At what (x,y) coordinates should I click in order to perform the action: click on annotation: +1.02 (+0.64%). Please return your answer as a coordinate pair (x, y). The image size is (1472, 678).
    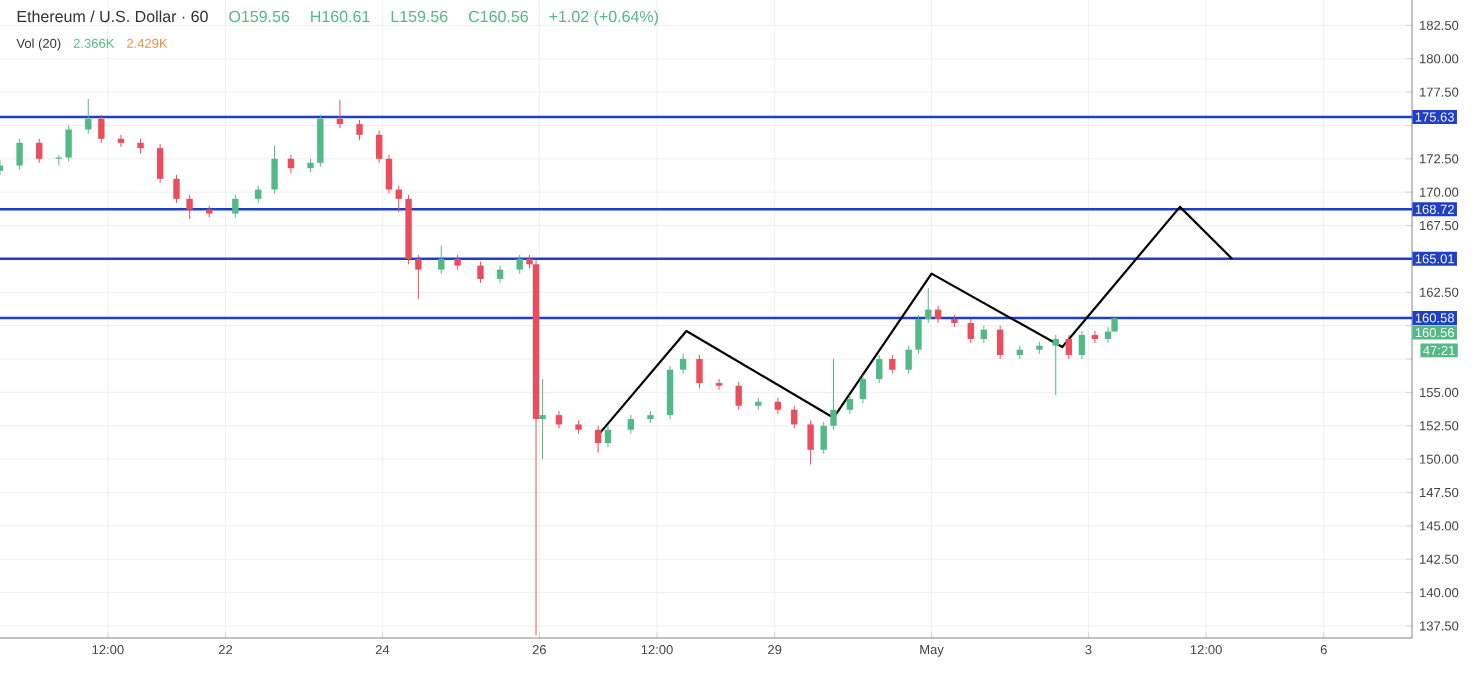
    Looking at the image, I should click on (603, 18).